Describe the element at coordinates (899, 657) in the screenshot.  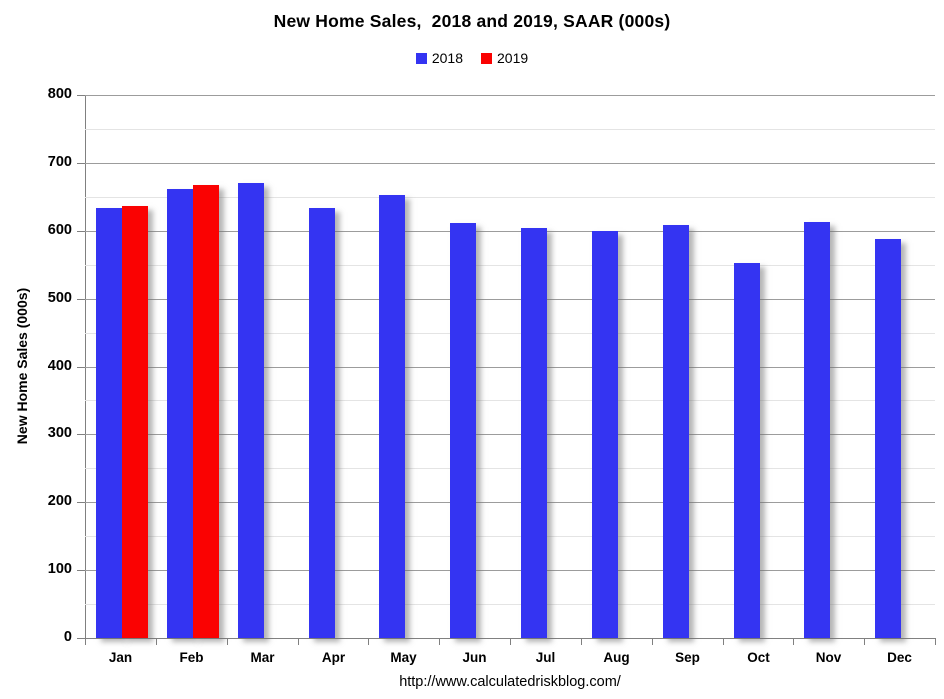
I see `x-label-Dec: Dec` at that location.